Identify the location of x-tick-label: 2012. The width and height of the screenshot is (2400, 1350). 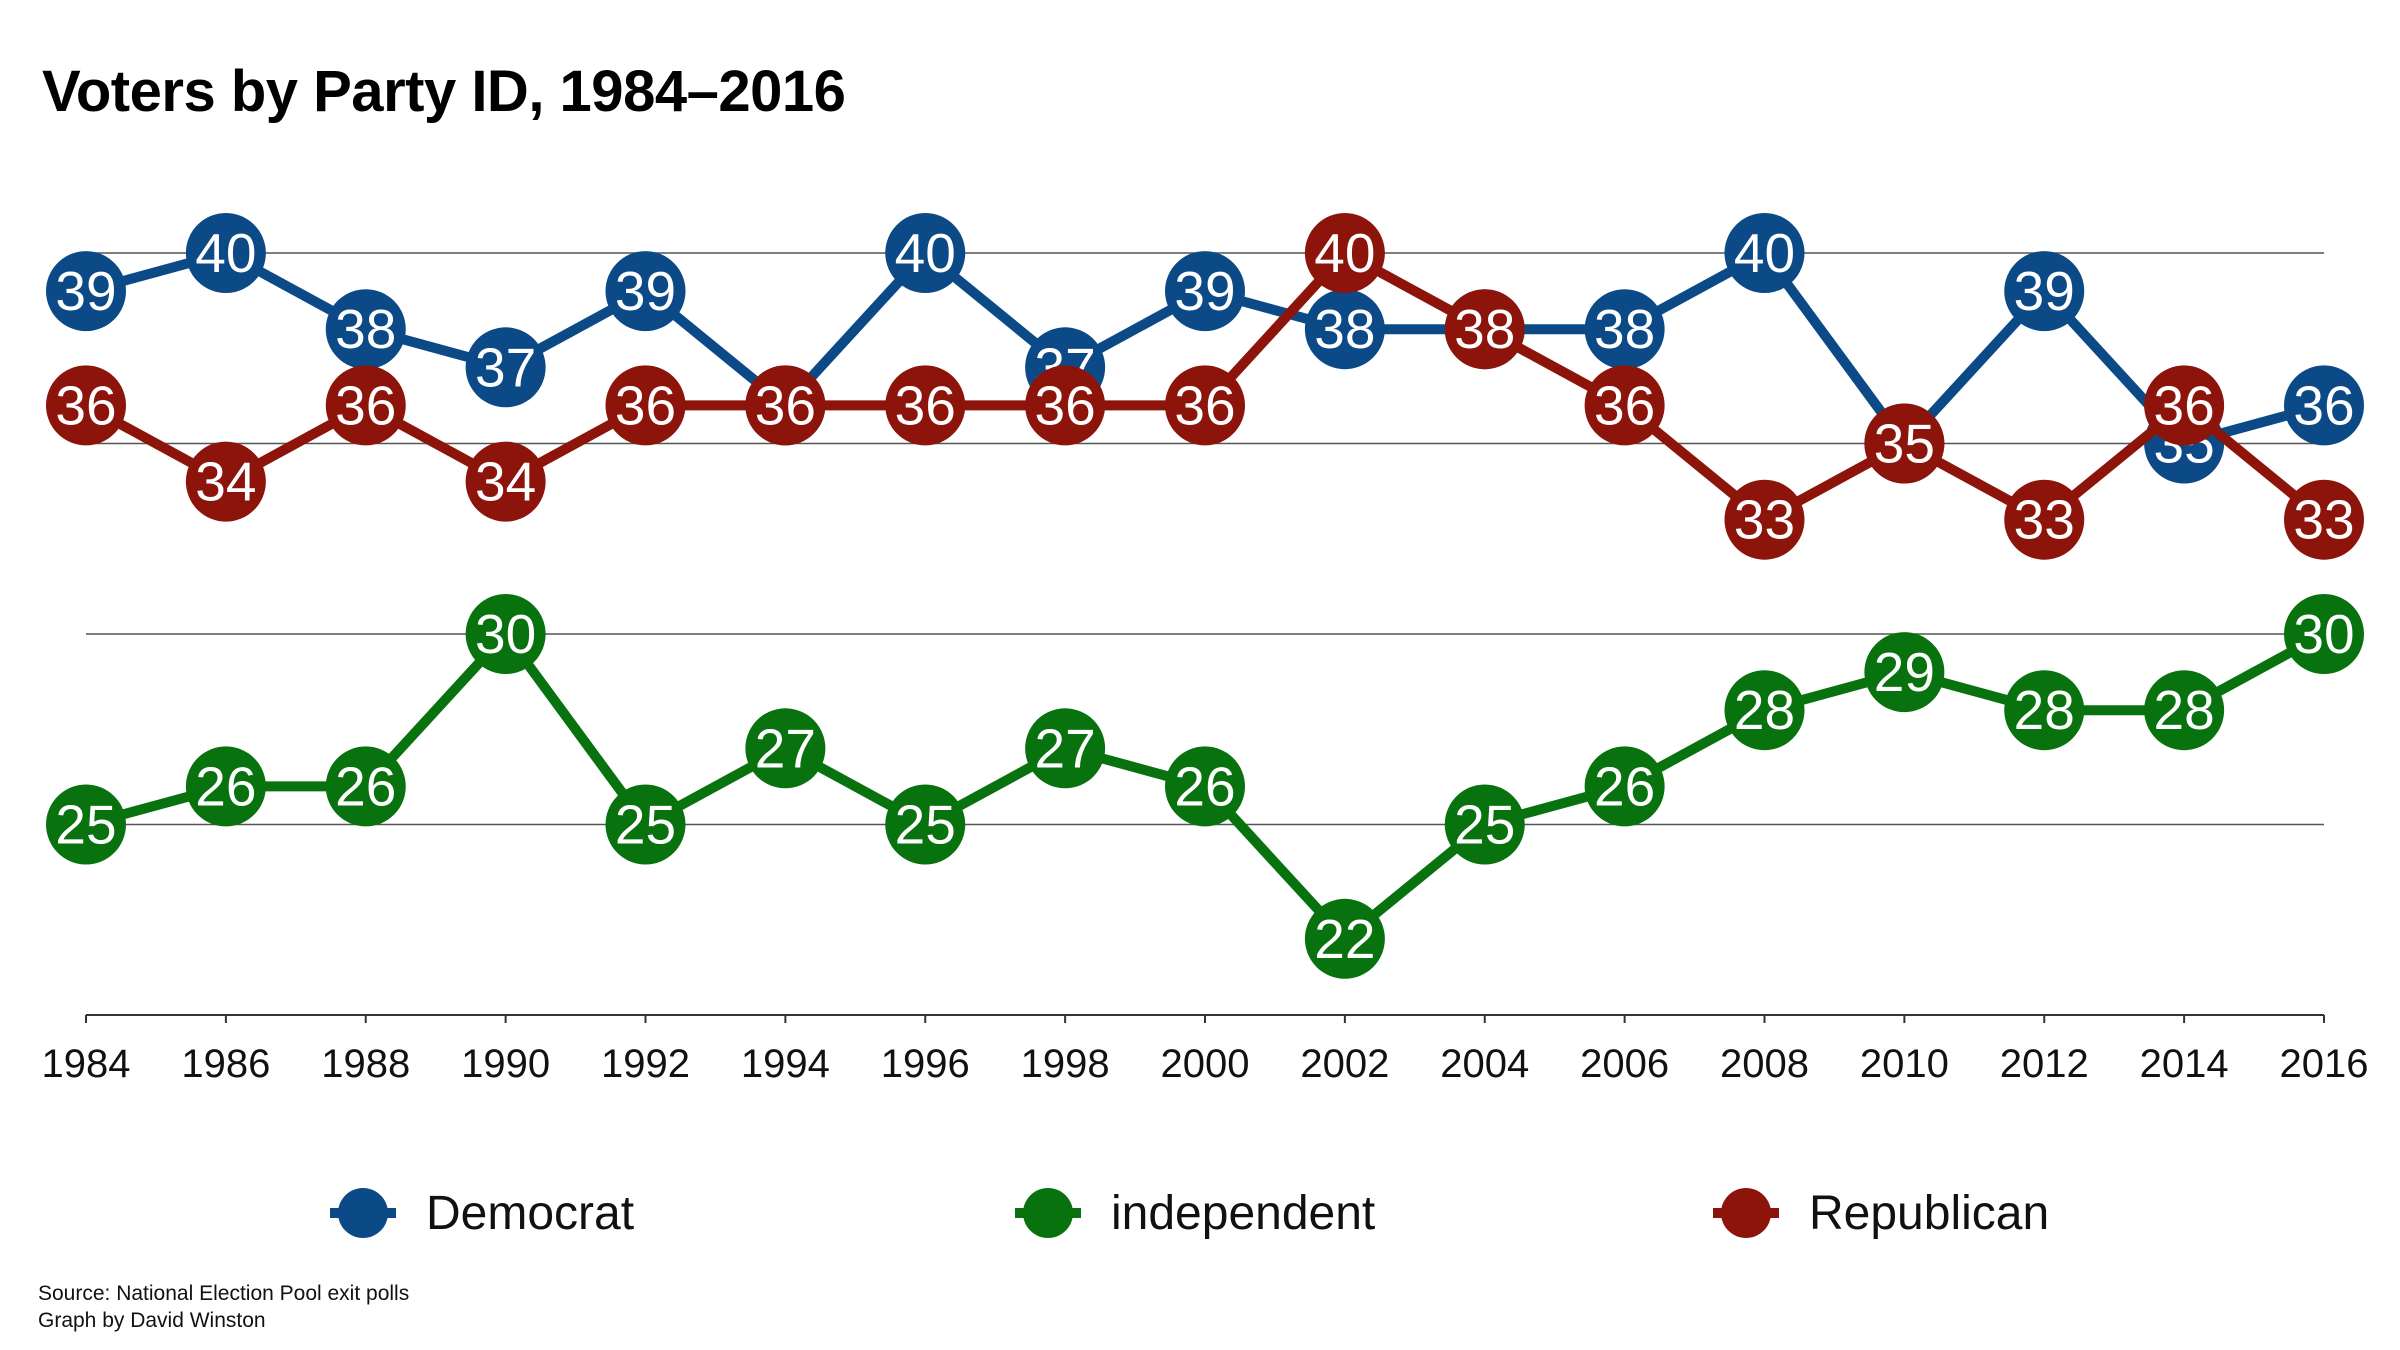
(2044, 1064).